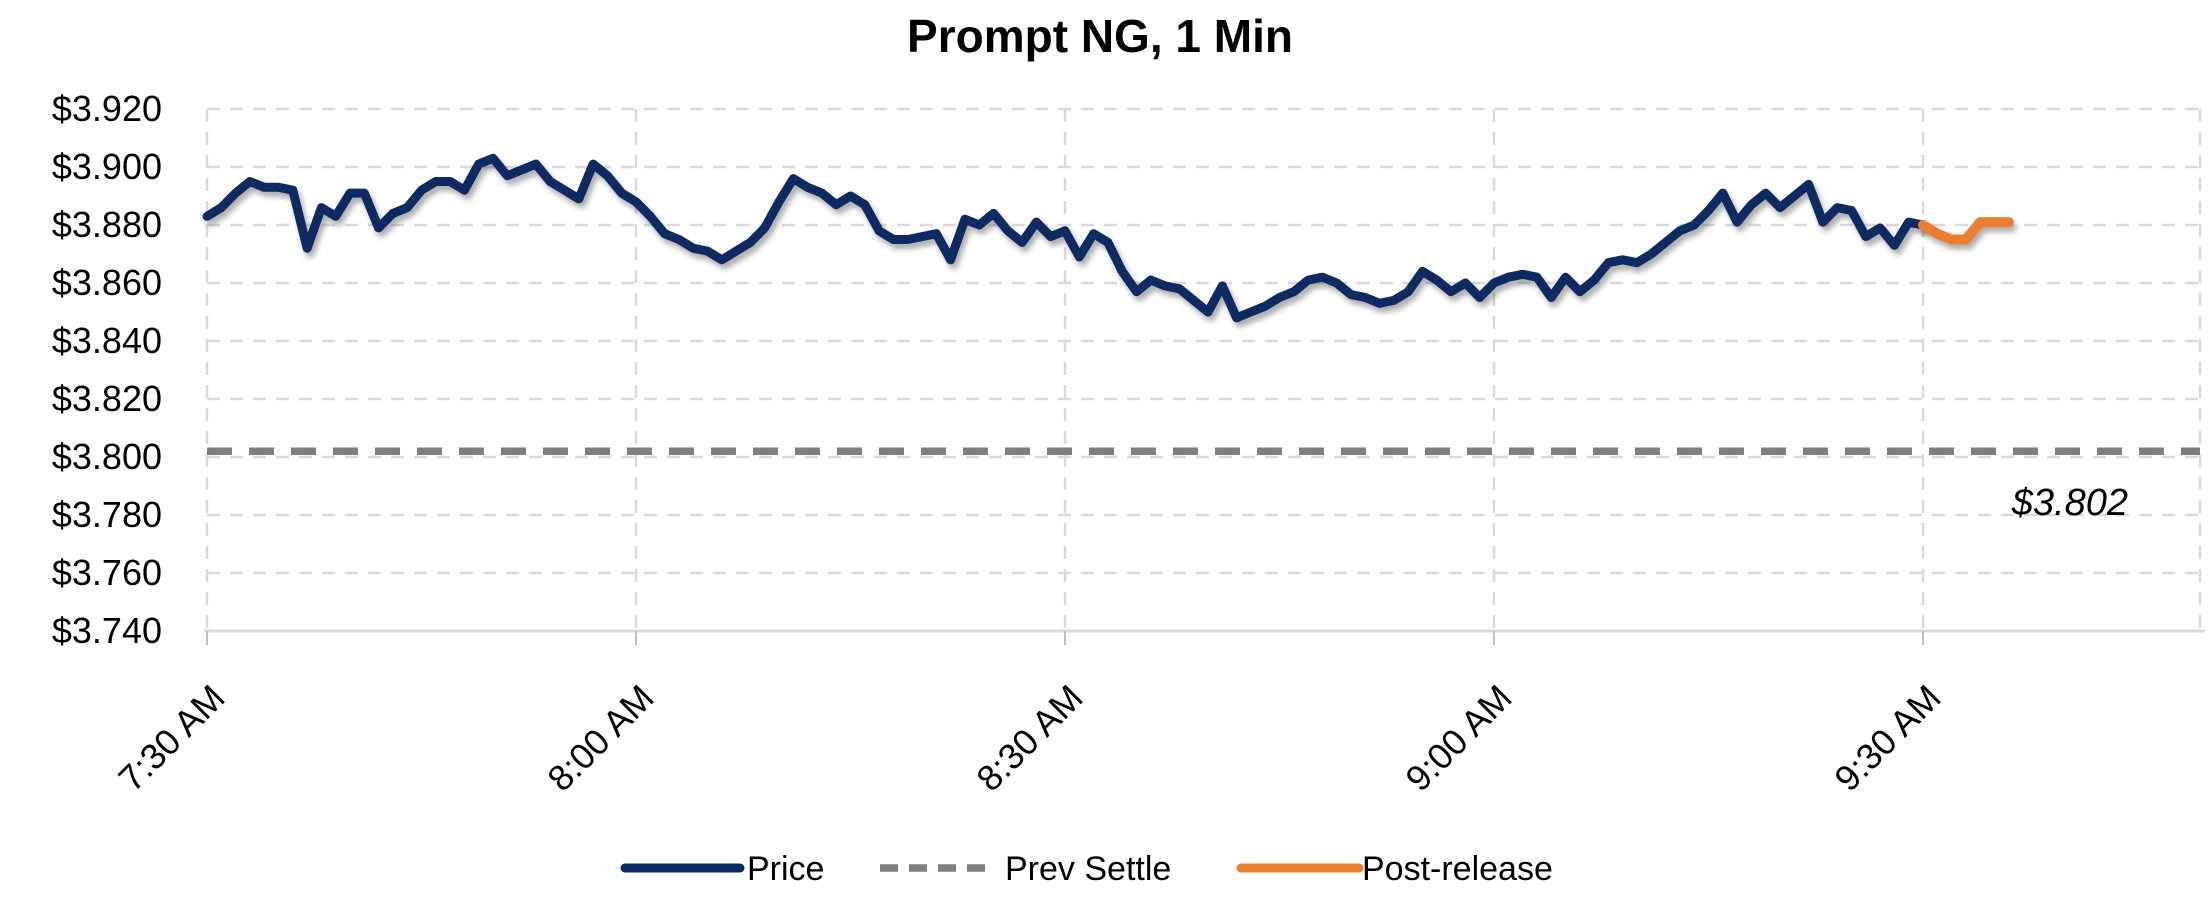 This screenshot has height=907, width=2209. I want to click on x-axis-labels: 7:30 AM 8:00 AM 8:30 AM 9:00 AM 9:30 AM, so click(1029, 738).